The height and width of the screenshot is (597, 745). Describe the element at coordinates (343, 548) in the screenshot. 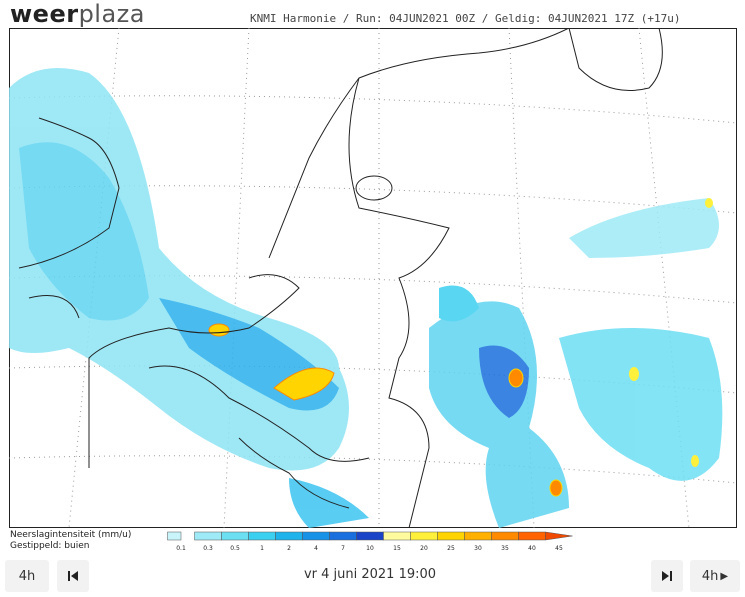

I see `legend-tick-label: 7` at that location.